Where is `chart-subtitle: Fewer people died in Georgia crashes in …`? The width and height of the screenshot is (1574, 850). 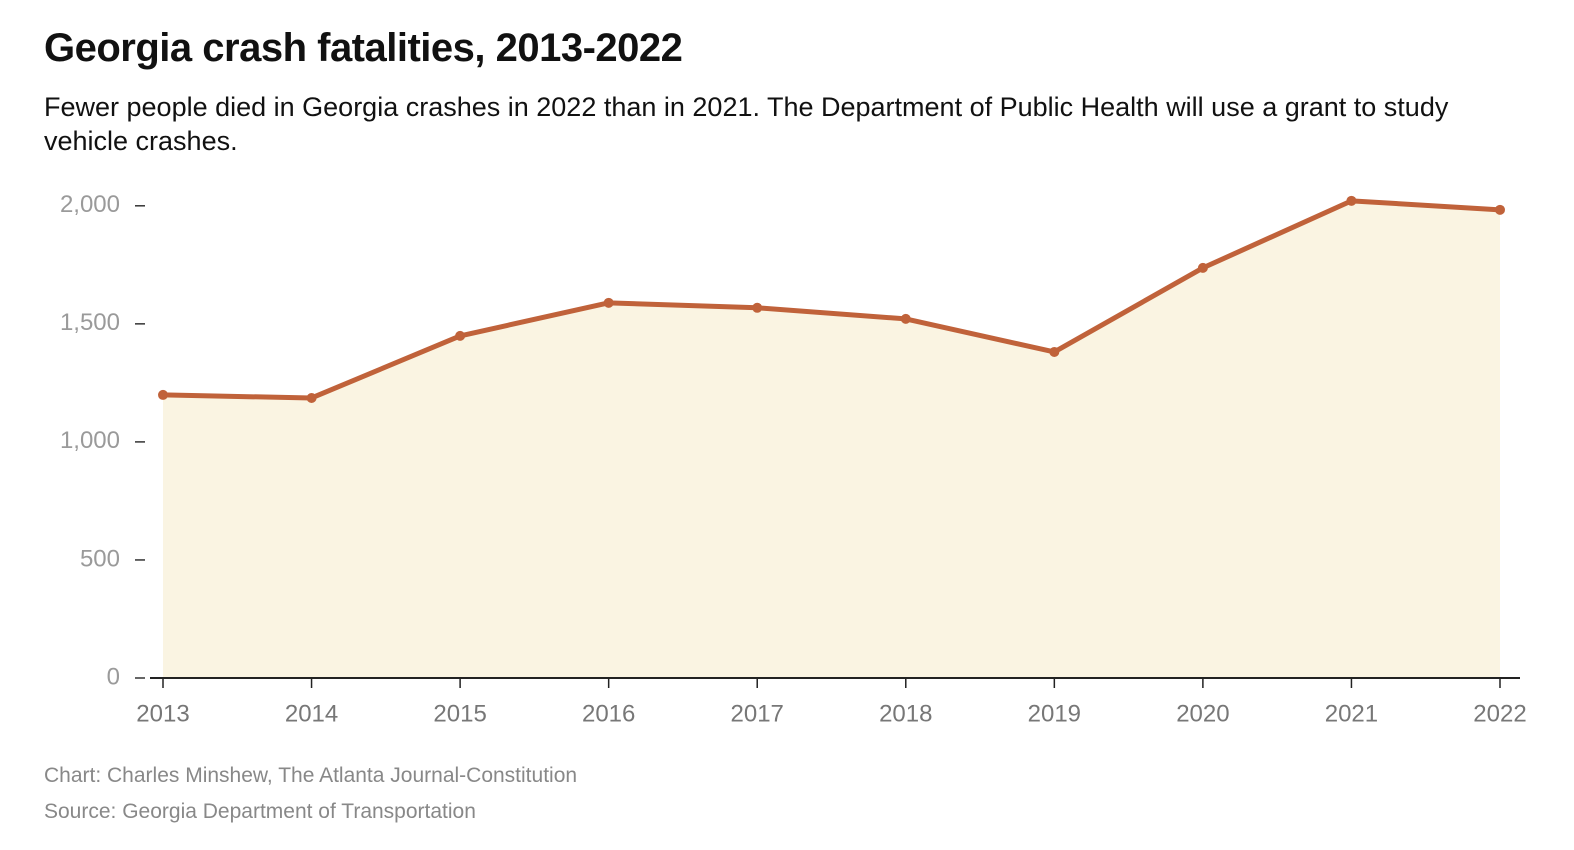 chart-subtitle: Fewer people died in Georgia crashes in … is located at coordinates (746, 124).